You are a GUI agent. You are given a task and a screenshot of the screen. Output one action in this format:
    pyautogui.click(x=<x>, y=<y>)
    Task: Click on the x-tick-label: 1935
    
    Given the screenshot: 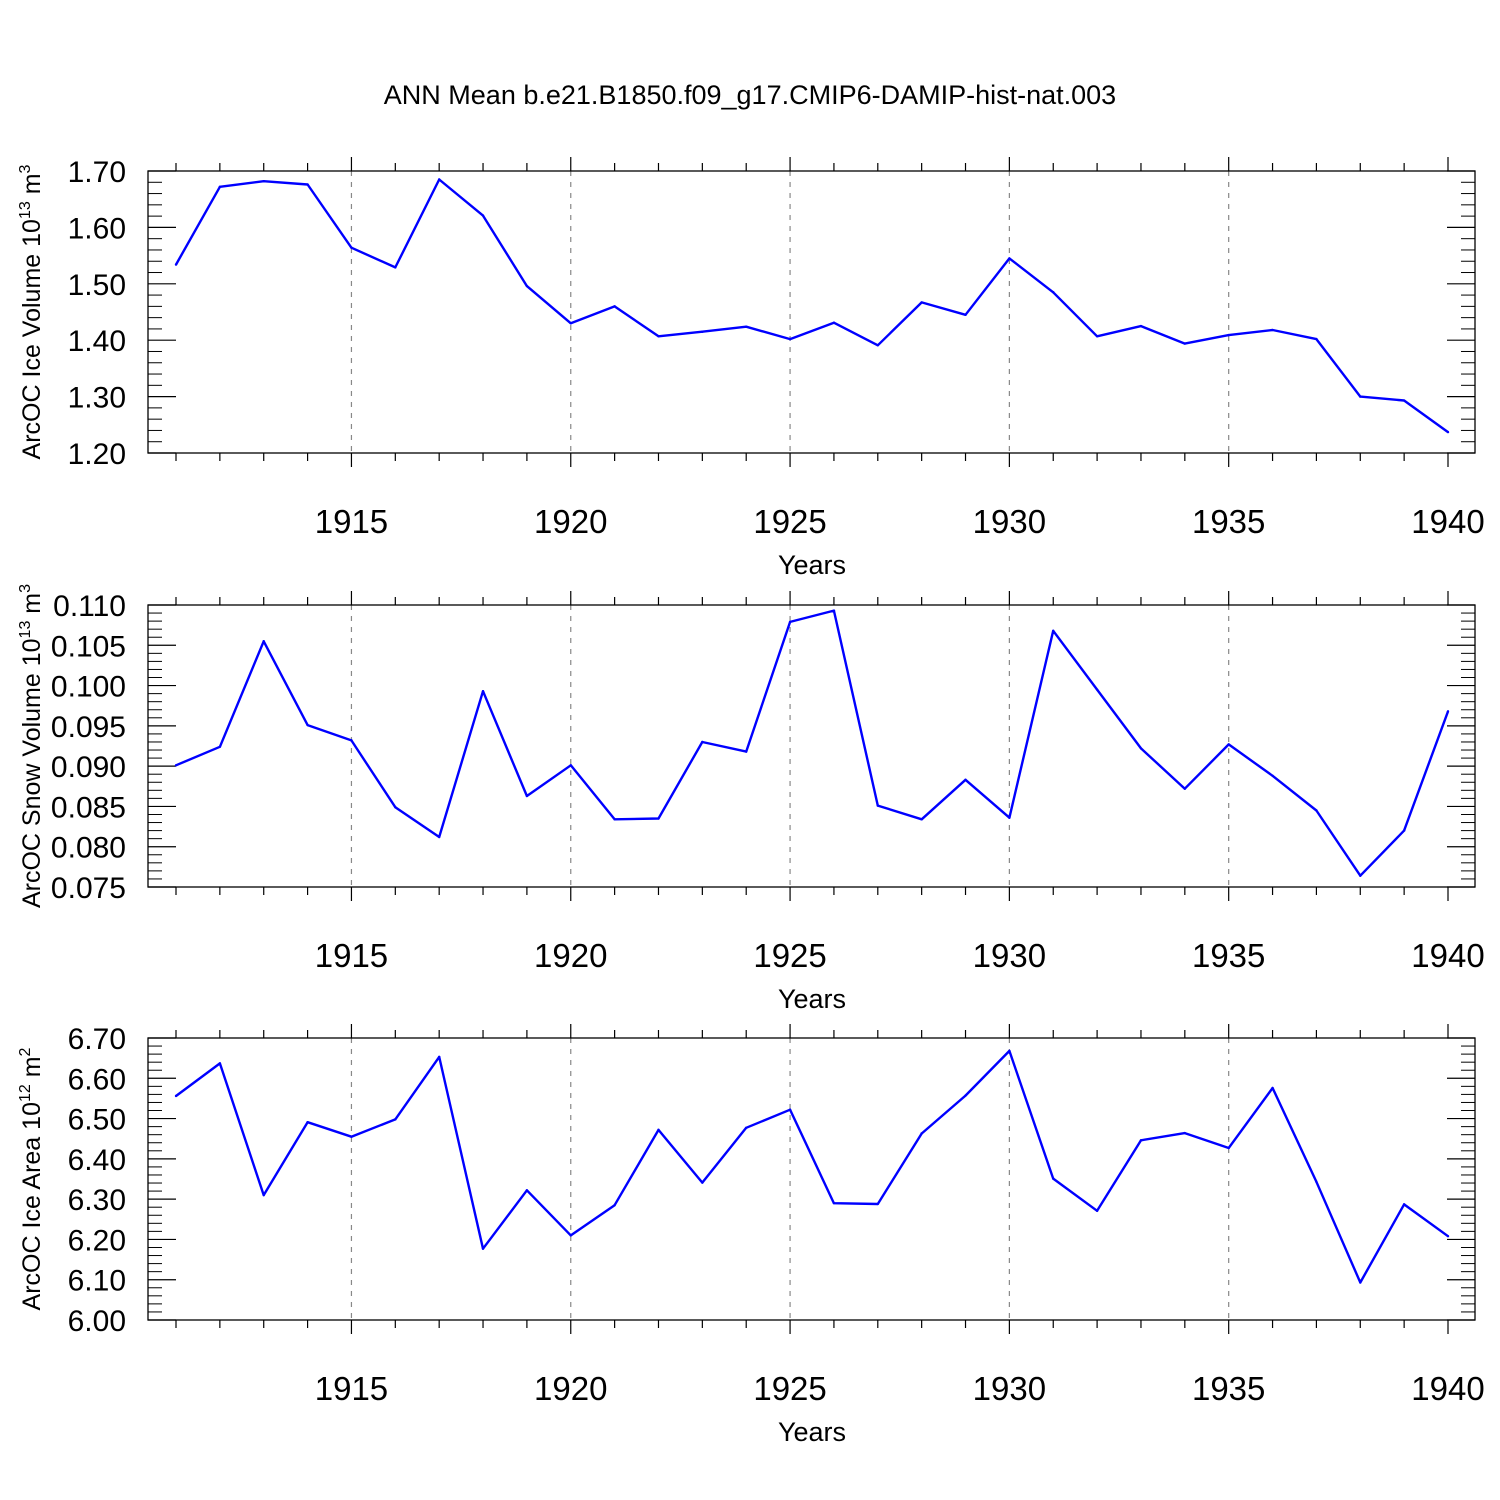 What is the action you would take?
    pyautogui.click(x=1228, y=521)
    